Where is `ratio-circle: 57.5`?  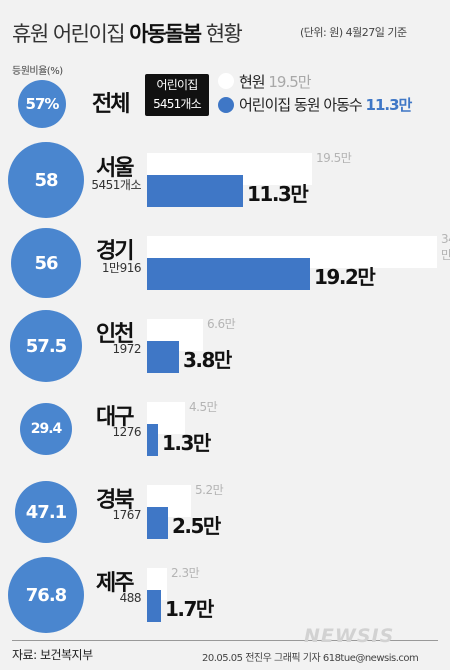 ratio-circle: 57.5 is located at coordinates (46, 346).